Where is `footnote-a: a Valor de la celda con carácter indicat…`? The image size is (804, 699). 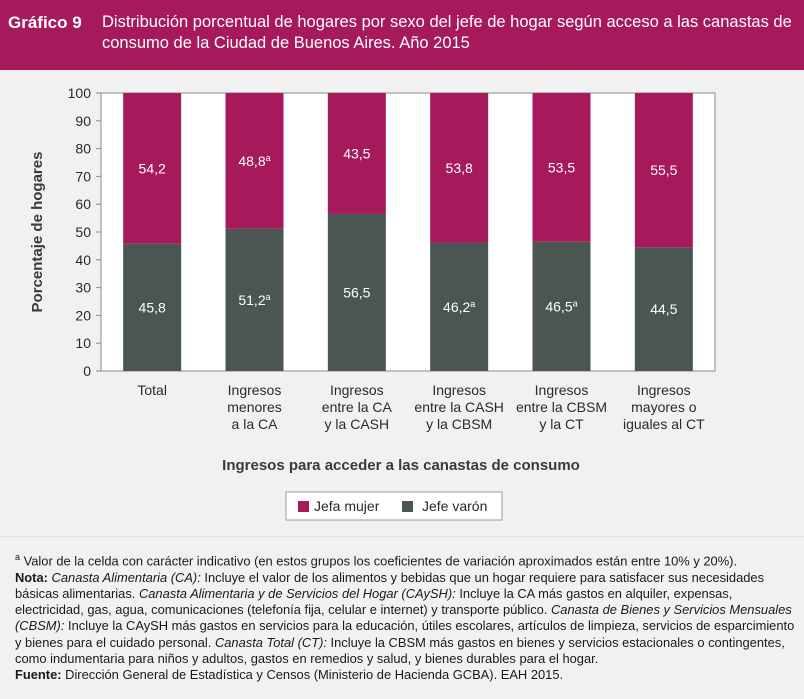 footnote-a: a Valor de la celda con carácter indicat… is located at coordinates (376, 560).